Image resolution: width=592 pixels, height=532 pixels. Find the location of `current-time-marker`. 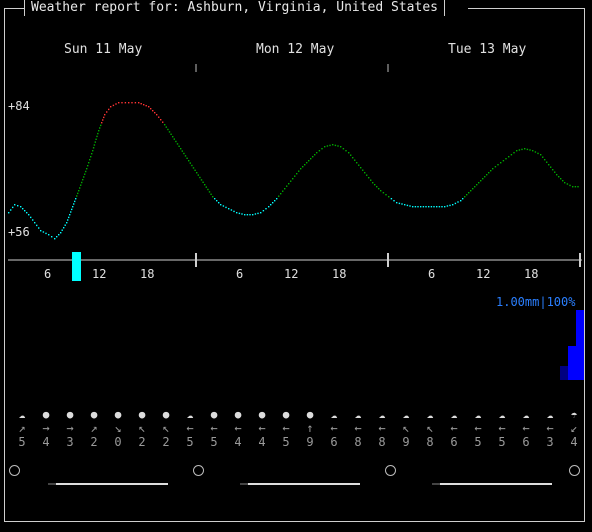

current-time-marker is located at coordinates (76, 266).